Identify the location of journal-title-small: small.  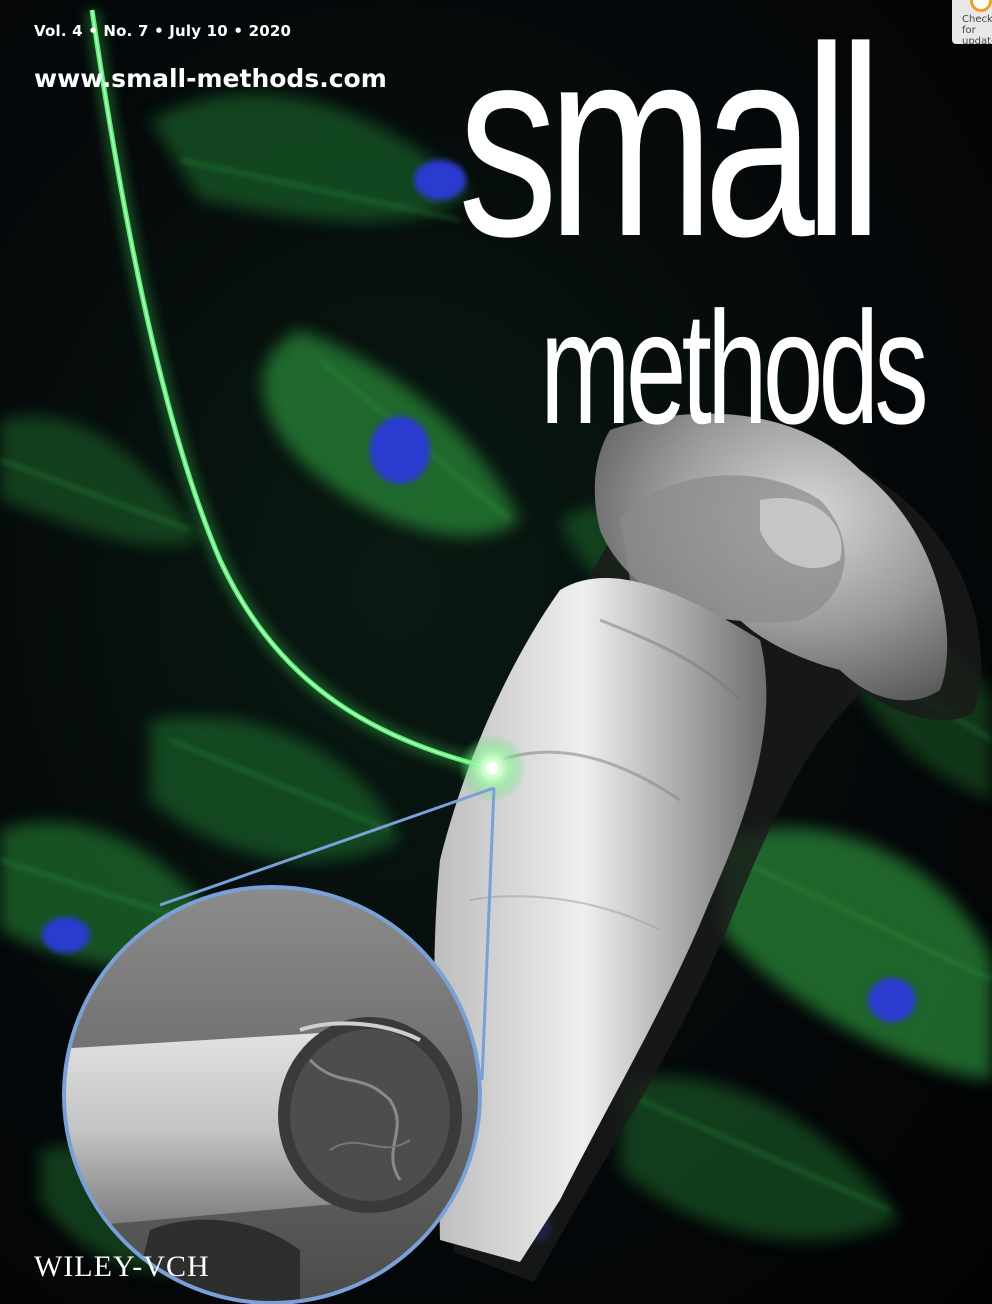
(670, 146).